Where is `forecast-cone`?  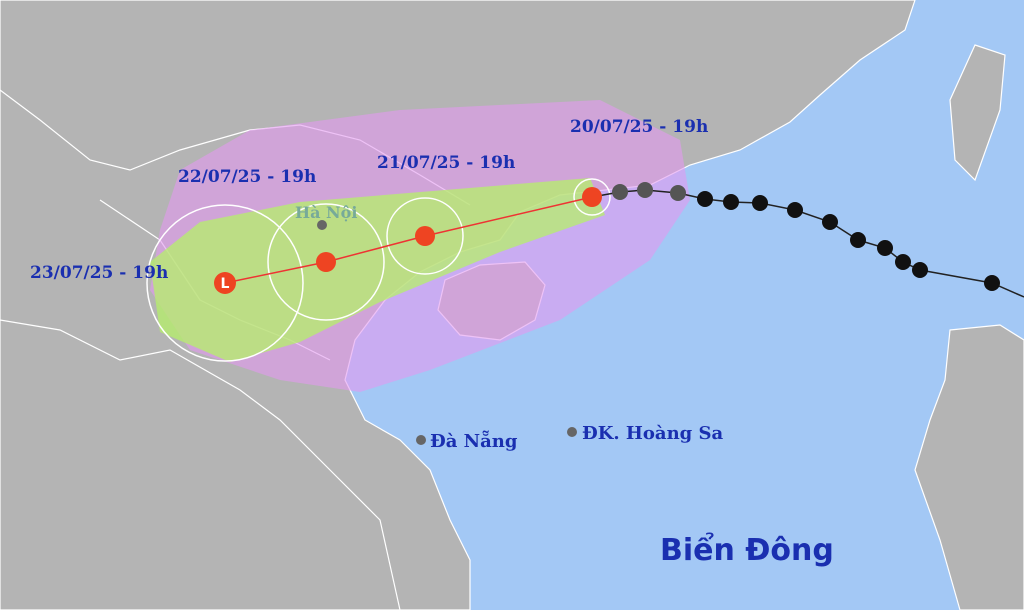 forecast-cone is located at coordinates (377, 270).